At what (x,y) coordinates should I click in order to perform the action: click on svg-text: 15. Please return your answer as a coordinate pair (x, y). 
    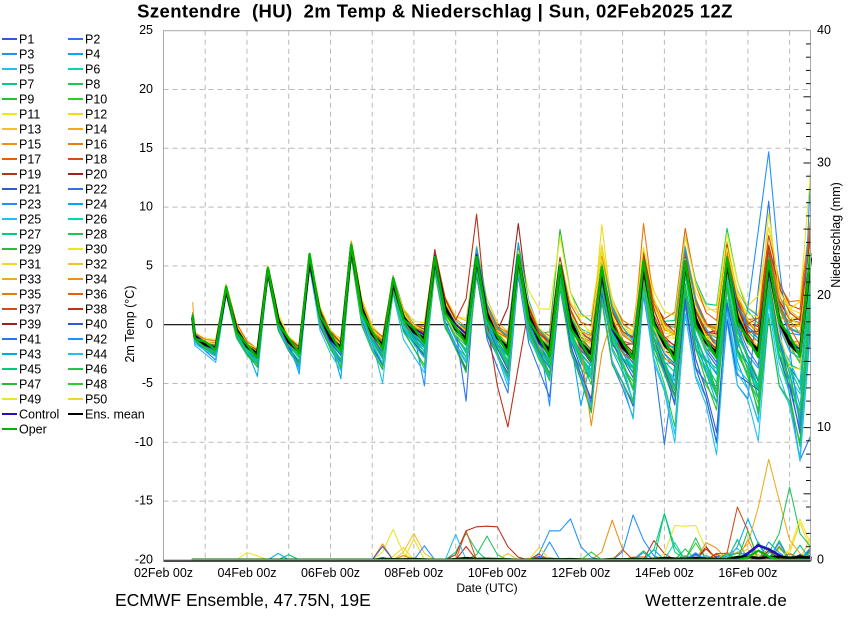
    Looking at the image, I should click on (146, 148).